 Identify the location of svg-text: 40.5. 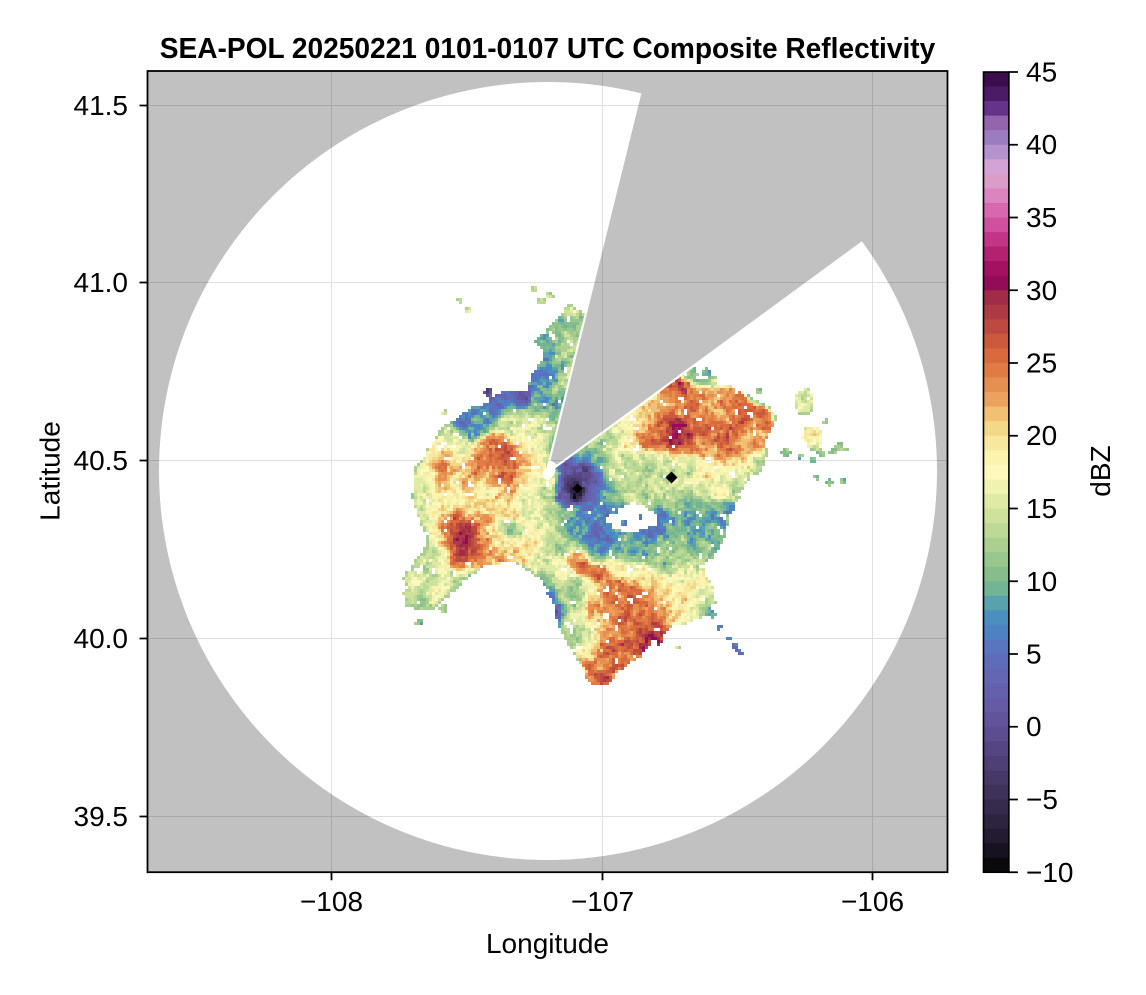
(101, 460).